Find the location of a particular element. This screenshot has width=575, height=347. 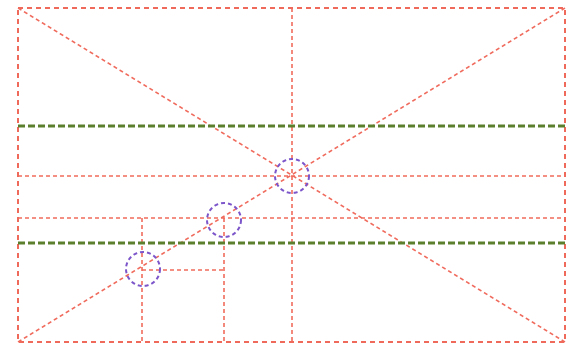

focus-circle-lower is located at coordinates (143, 269).